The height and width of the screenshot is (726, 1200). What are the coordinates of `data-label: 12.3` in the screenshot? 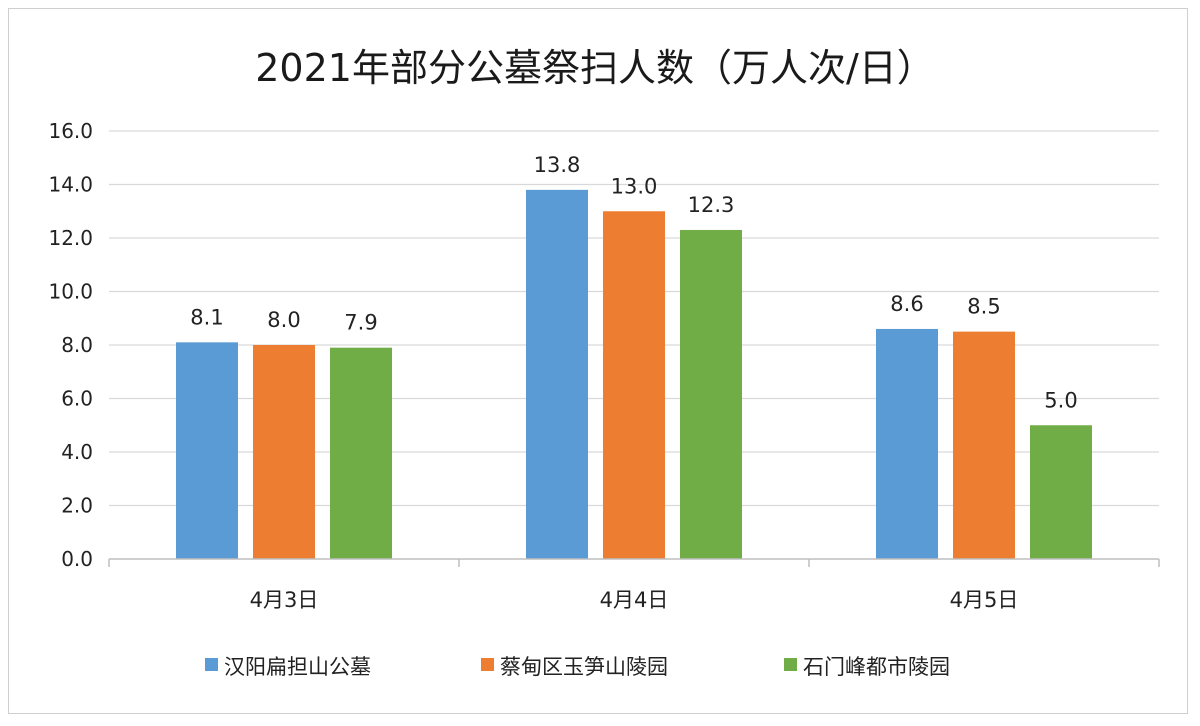 It's located at (711, 205).